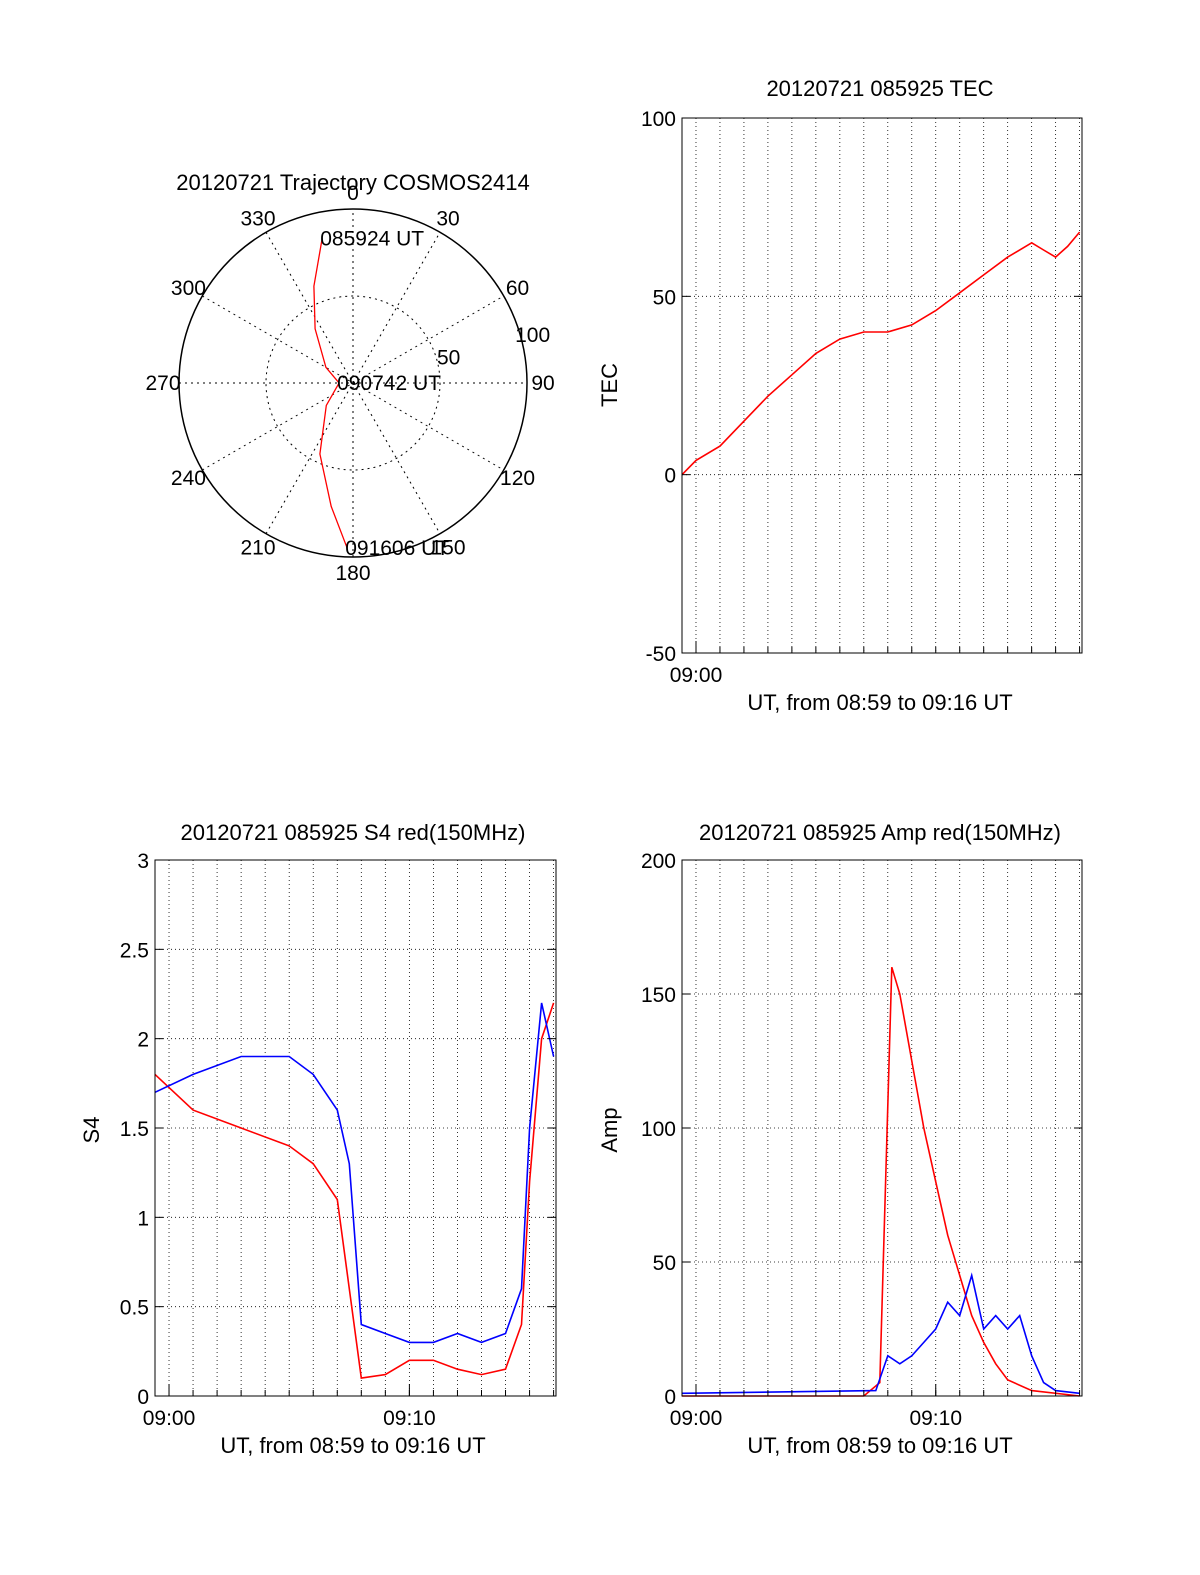  I want to click on amp-ticks: 0 50 100 150 200 09:00 09:10, so click(861, 1140).